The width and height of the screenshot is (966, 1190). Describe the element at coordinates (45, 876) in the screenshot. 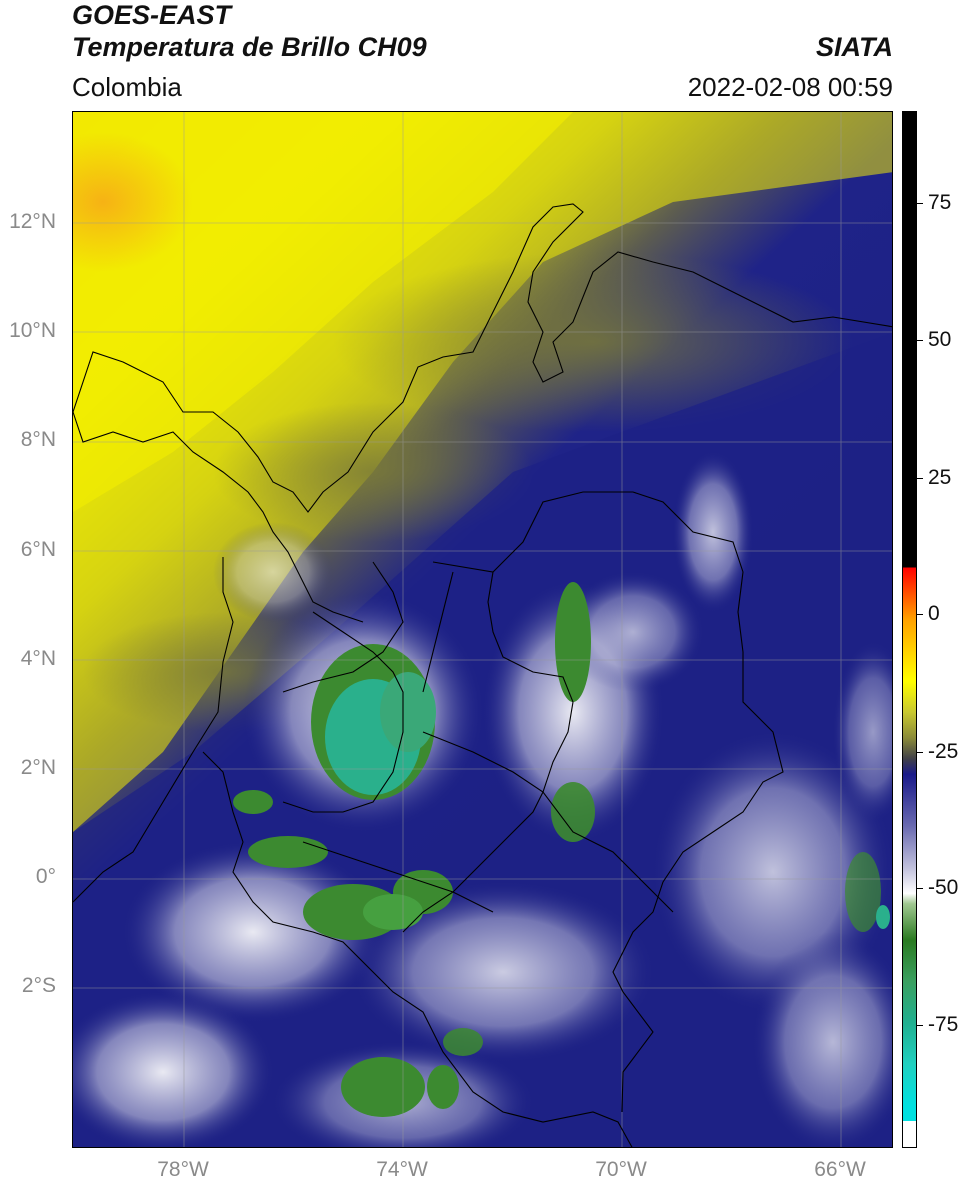

I see `lat-label-0: 0°` at that location.